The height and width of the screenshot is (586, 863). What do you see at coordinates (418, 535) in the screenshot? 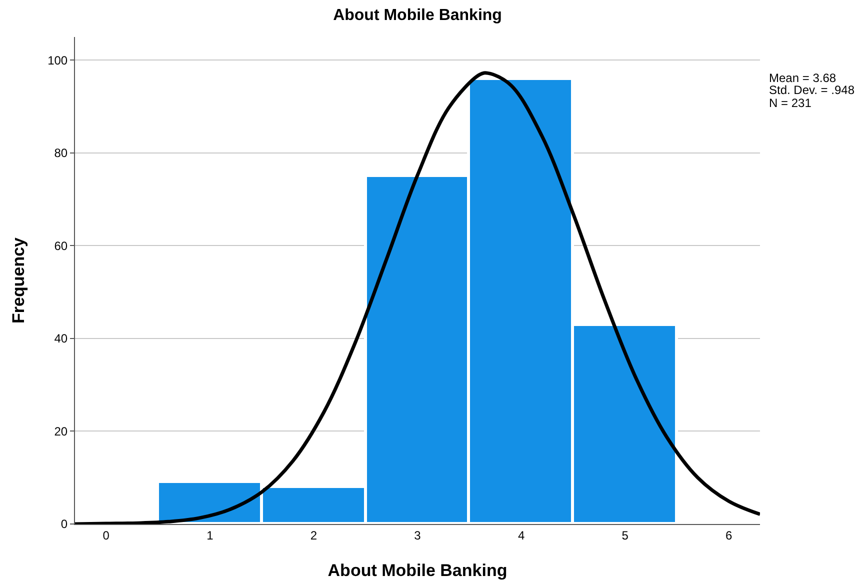
I see `x-tick-label: 3` at bounding box center [418, 535].